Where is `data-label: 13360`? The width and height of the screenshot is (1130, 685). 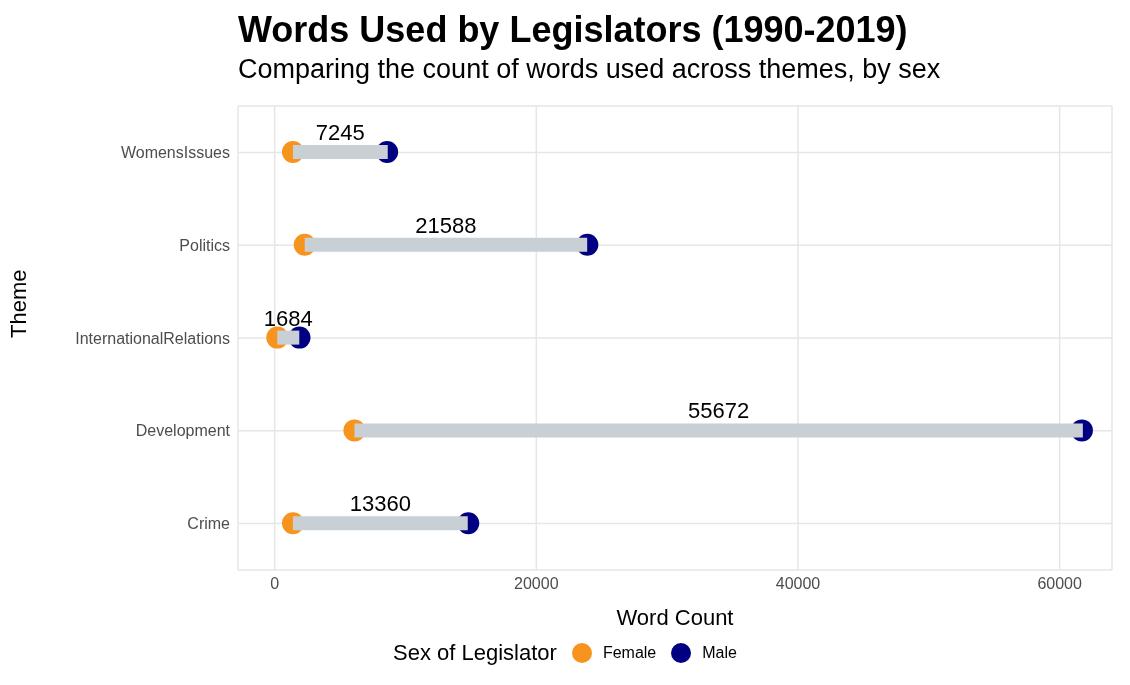 data-label: 13360 is located at coordinates (380, 504).